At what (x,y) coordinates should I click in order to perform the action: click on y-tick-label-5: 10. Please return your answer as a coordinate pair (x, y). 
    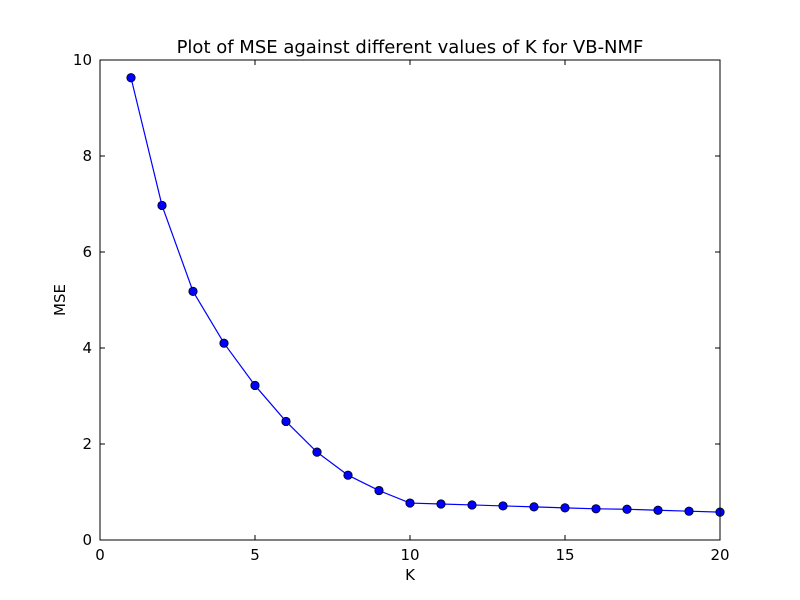
    Looking at the image, I should click on (82, 60).